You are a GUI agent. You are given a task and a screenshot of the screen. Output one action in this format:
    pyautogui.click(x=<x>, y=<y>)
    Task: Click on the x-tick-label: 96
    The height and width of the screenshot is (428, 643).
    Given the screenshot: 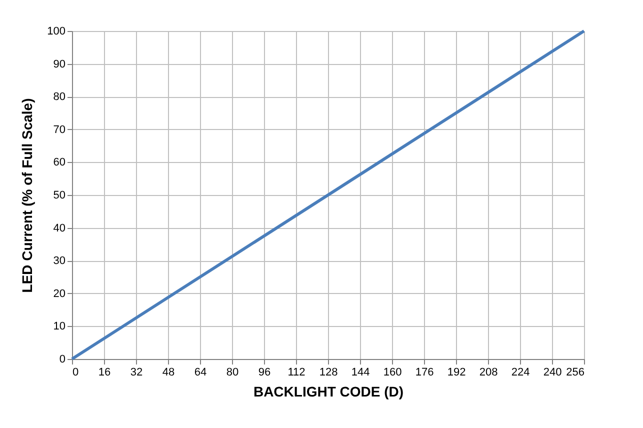 What is the action you would take?
    pyautogui.click(x=264, y=372)
    